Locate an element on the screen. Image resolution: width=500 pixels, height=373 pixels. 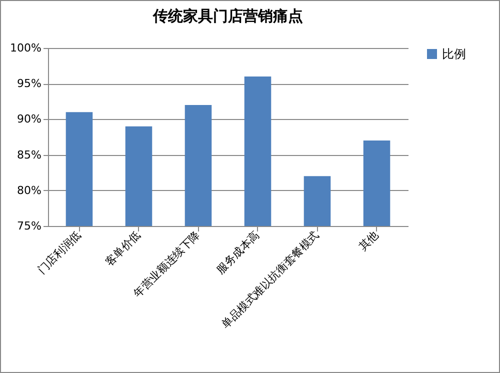
y-tick-label: 80% is located at coordinates (29, 190).